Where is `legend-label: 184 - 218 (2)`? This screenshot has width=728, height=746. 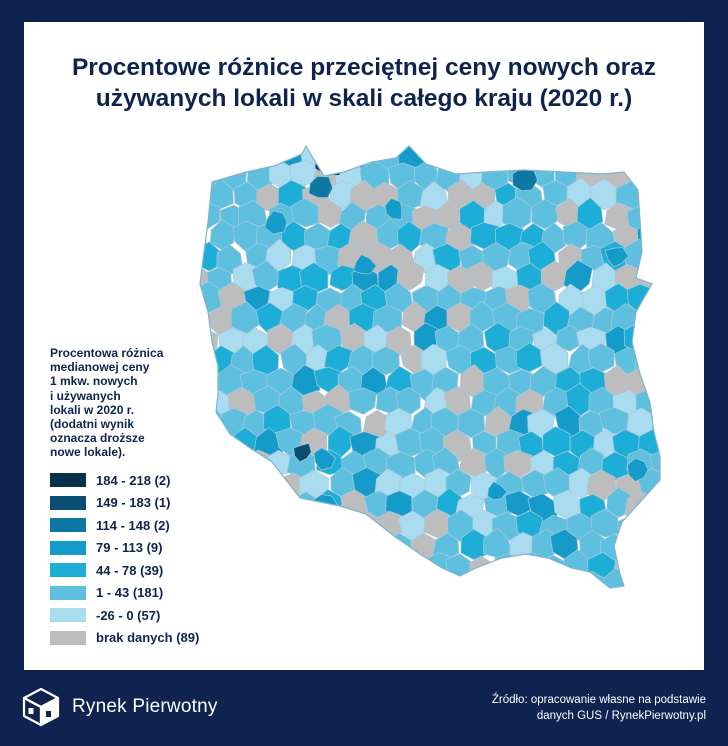 legend-label: 184 - 218 (2) is located at coordinates (133, 480).